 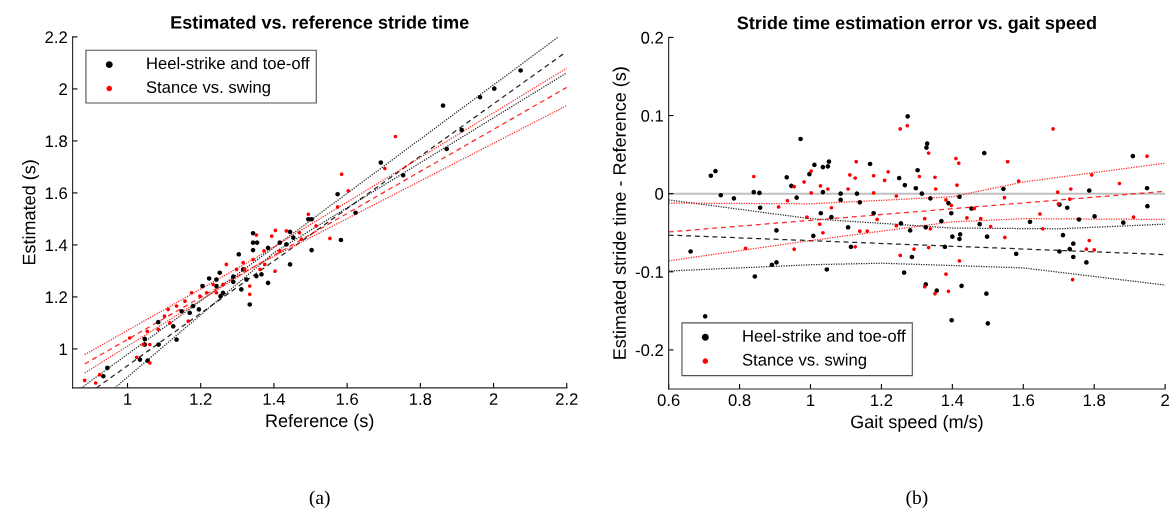 What do you see at coordinates (659, 194) in the screenshot?
I see `y-tick-label: 0` at bounding box center [659, 194].